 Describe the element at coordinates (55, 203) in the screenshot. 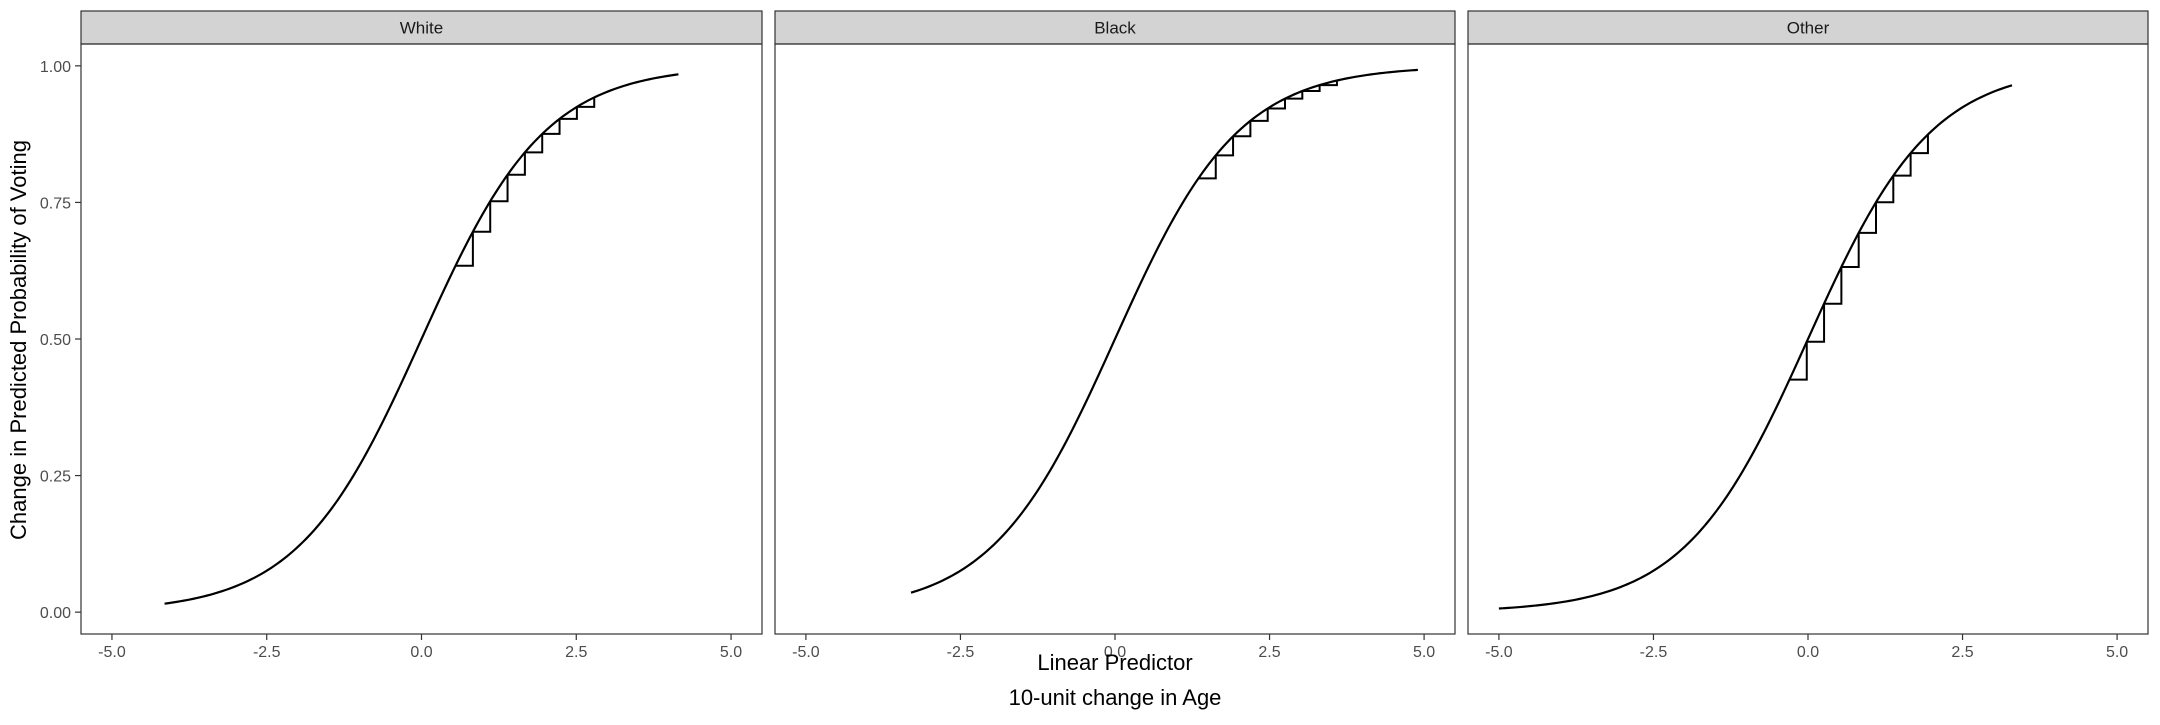

I see `y-tick-label: 0.75` at that location.